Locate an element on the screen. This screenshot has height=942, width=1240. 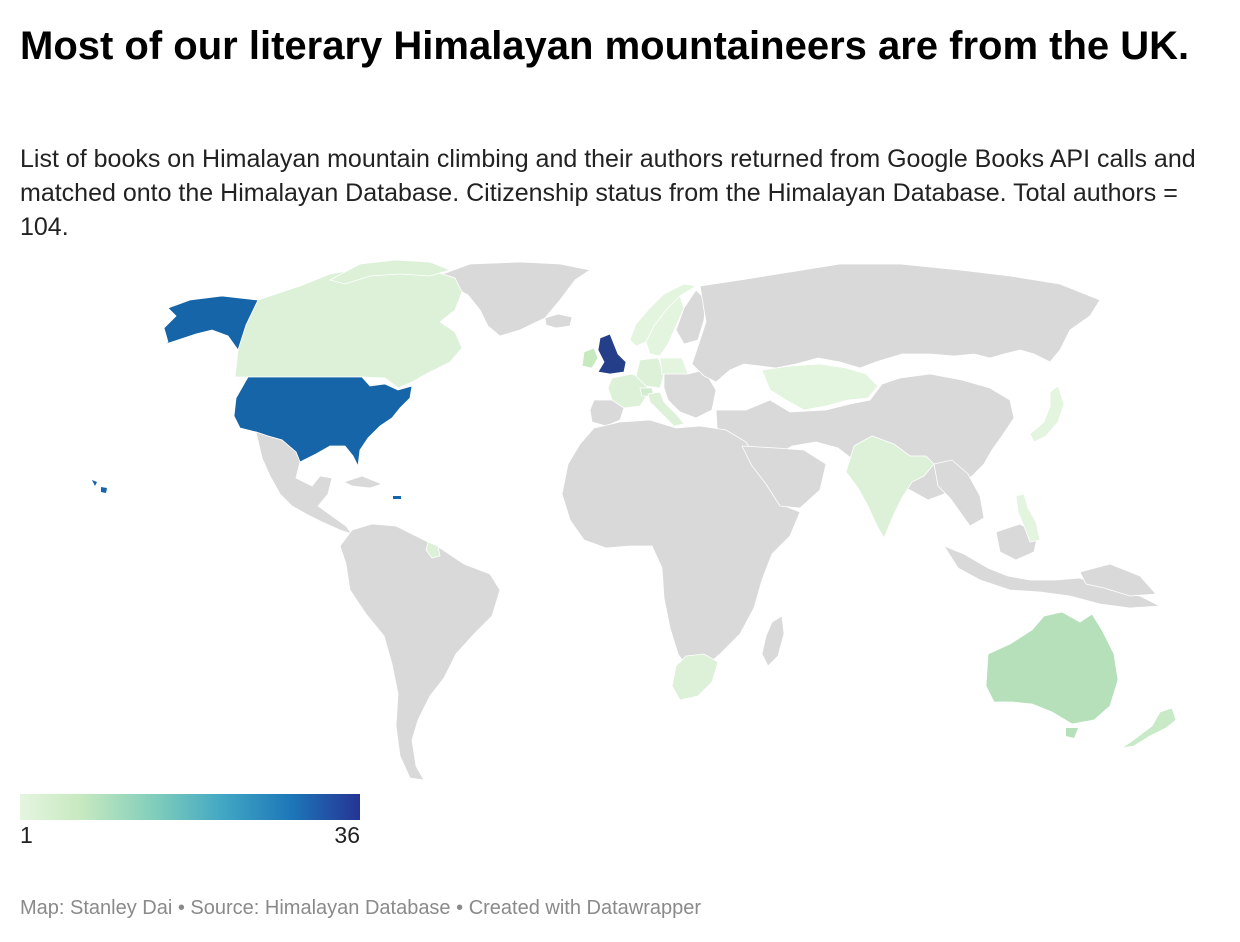
country-new-zealand is located at coordinates (1149, 728).